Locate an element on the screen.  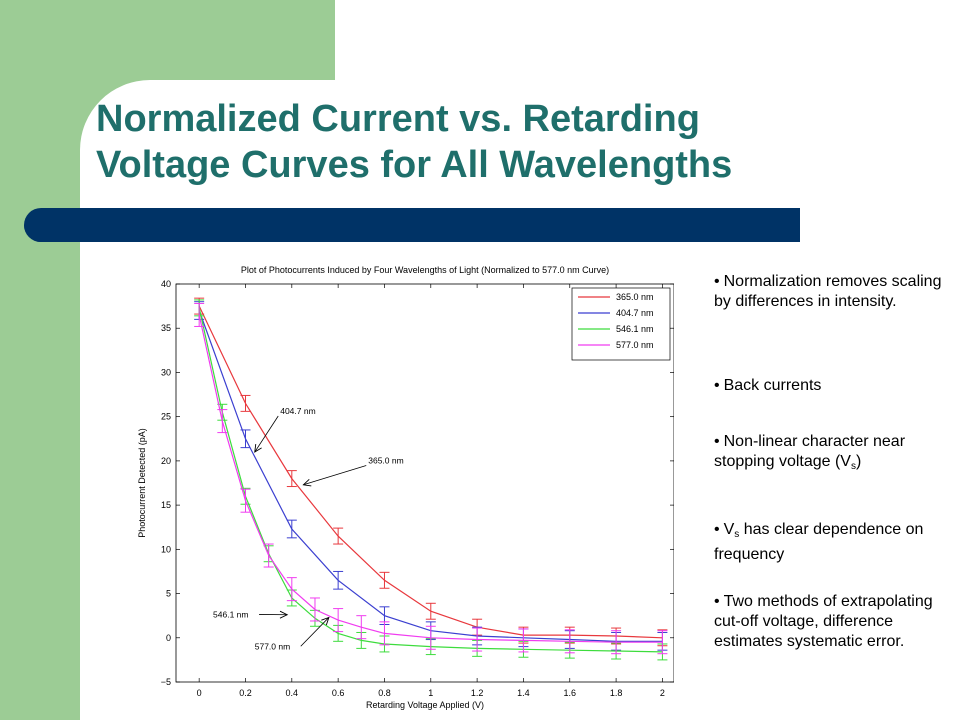
bullet-vs-dependence: • Vs has clear dependence on frequency is located at coordinates (819, 542).